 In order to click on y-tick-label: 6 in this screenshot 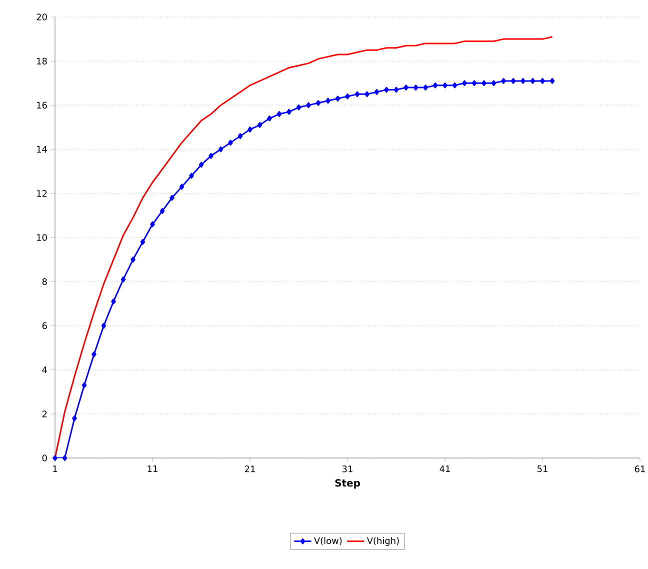, I will do `click(44, 326)`.